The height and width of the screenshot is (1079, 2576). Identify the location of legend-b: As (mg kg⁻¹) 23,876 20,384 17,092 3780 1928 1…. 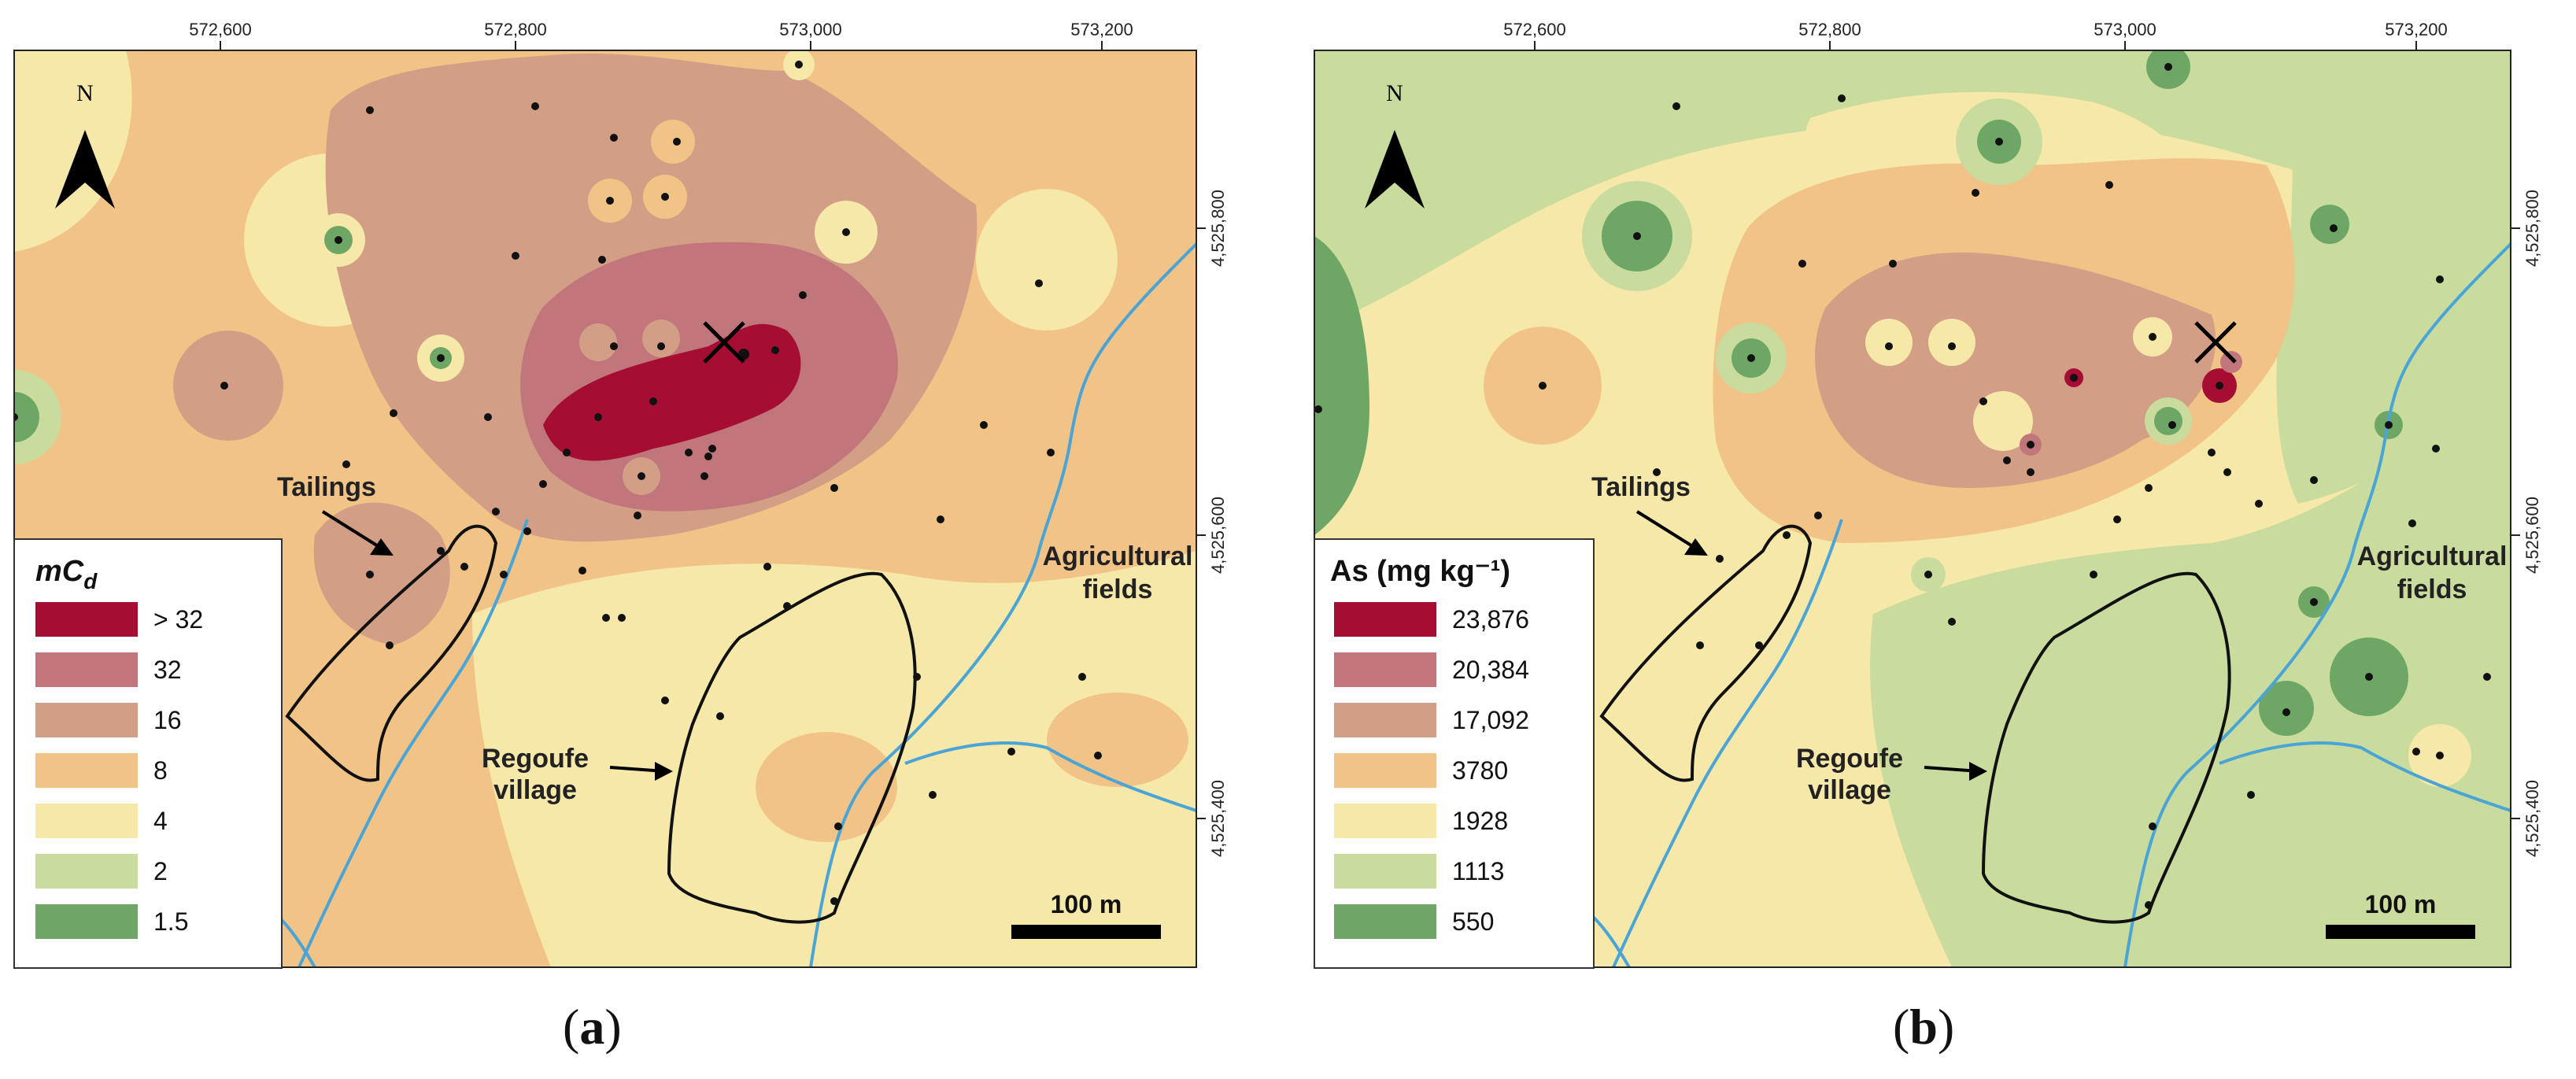
(1454, 754).